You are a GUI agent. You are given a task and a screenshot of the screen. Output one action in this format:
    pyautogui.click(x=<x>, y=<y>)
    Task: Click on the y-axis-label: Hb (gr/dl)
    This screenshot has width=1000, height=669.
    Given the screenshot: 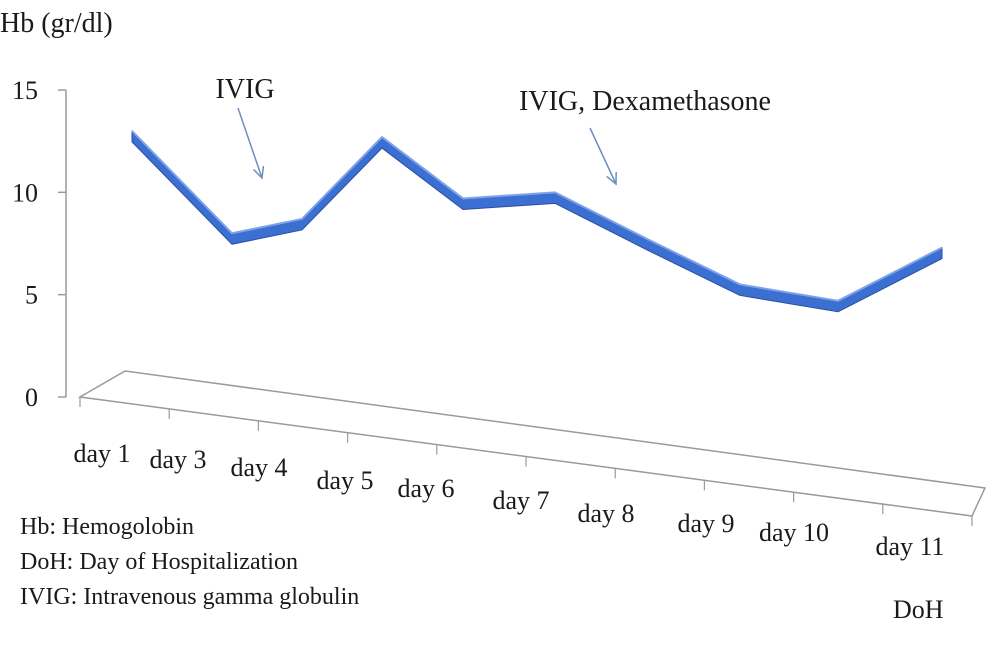 What is the action you would take?
    pyautogui.click(x=56, y=23)
    